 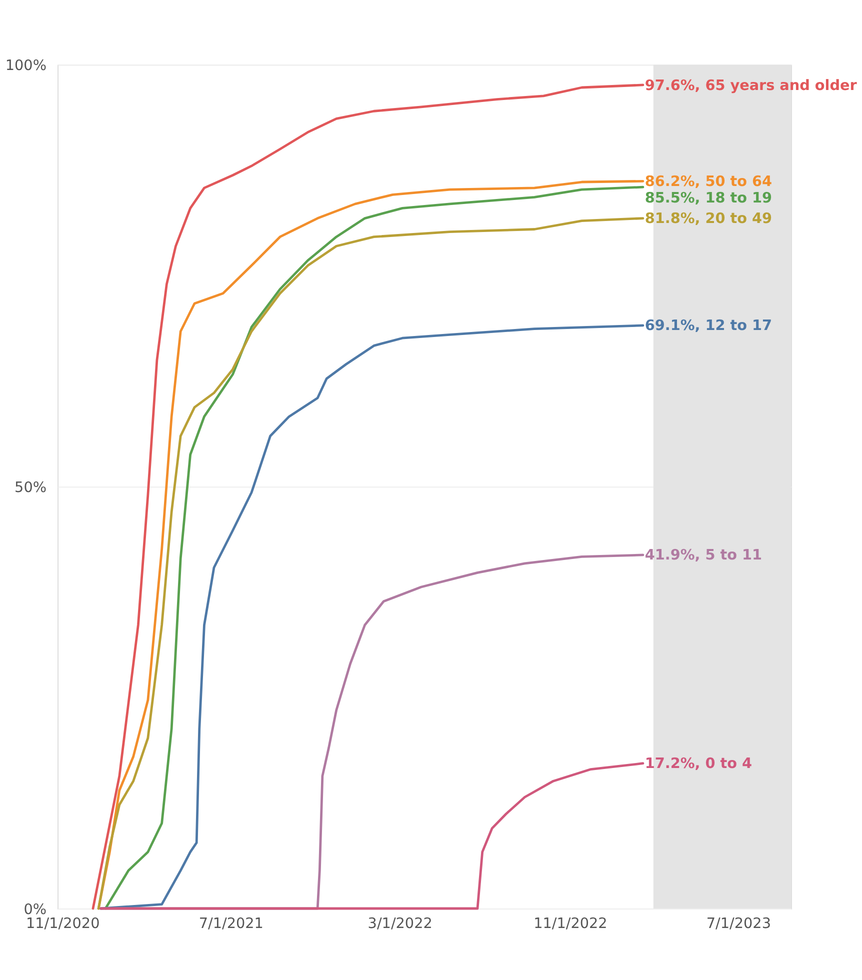 What do you see at coordinates (708, 219) in the screenshot?
I see `data-label: 81.8%, 20 to 49` at bounding box center [708, 219].